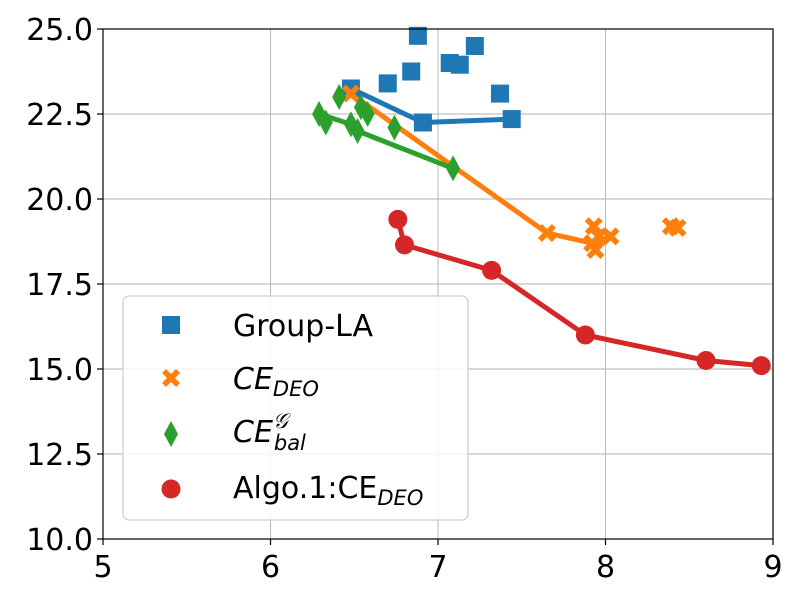  I want to click on legend-label-ce-bal: CE𝒢 bal, so click(269, 432).